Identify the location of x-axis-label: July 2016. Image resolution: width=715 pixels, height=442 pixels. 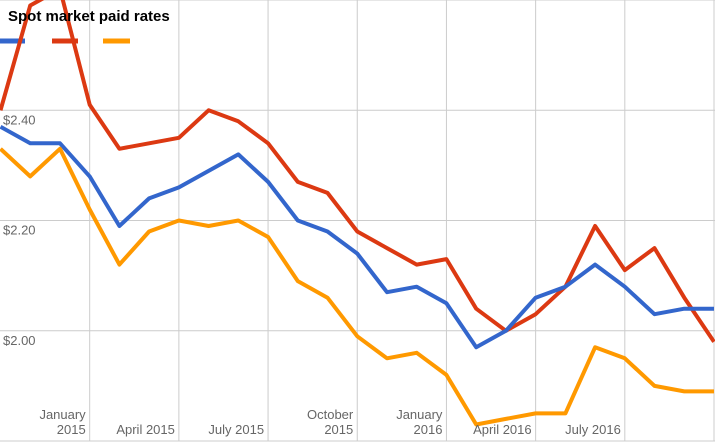
(593, 429).